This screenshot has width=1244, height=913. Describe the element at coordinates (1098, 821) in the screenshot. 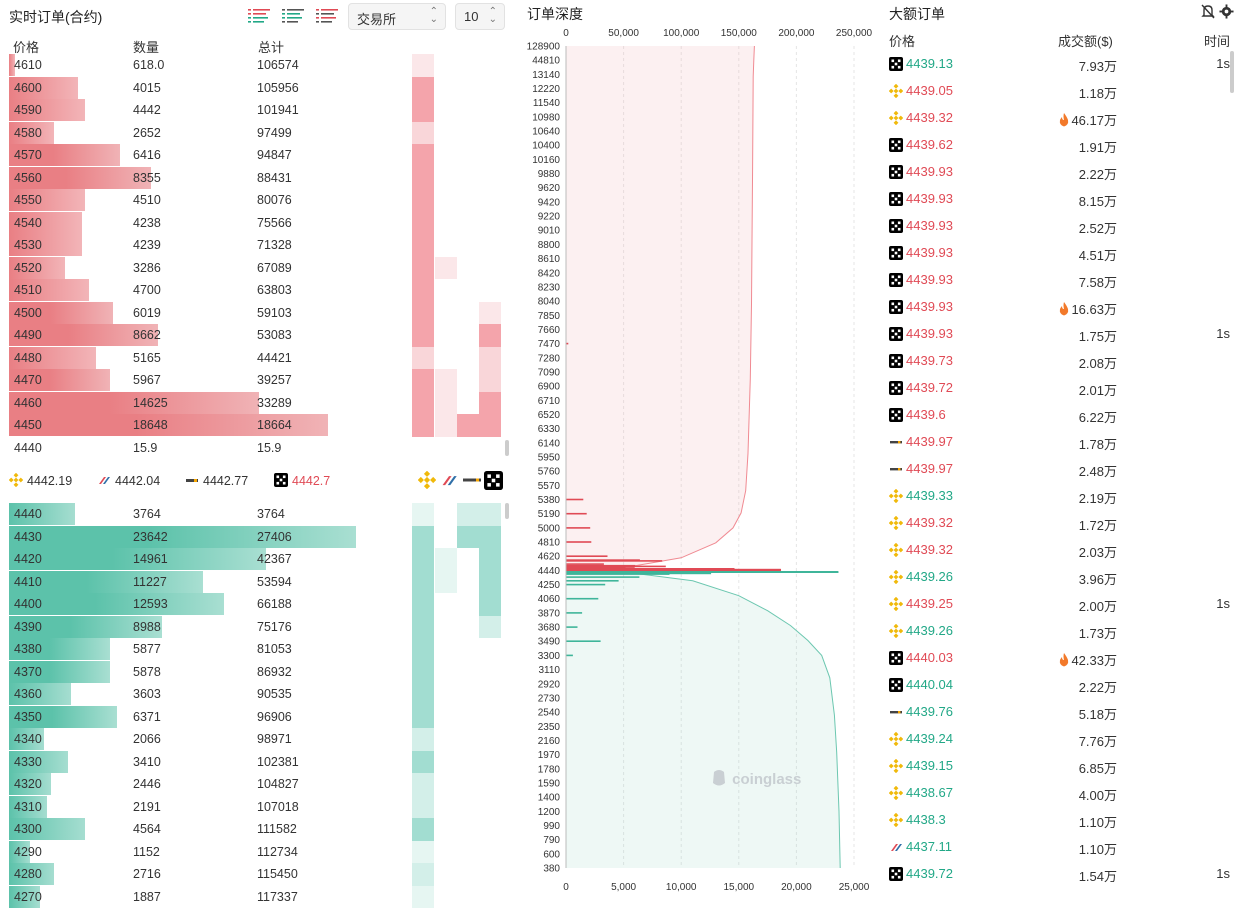

I see `trade-amount: 1.10万` at that location.